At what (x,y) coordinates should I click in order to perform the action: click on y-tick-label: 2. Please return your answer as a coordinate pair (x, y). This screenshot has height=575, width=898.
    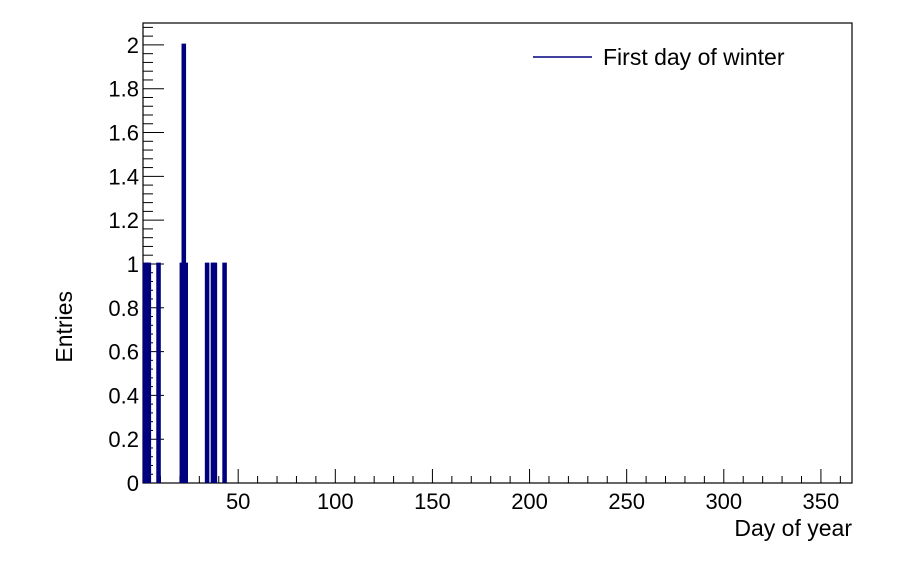
    Looking at the image, I should click on (133, 45).